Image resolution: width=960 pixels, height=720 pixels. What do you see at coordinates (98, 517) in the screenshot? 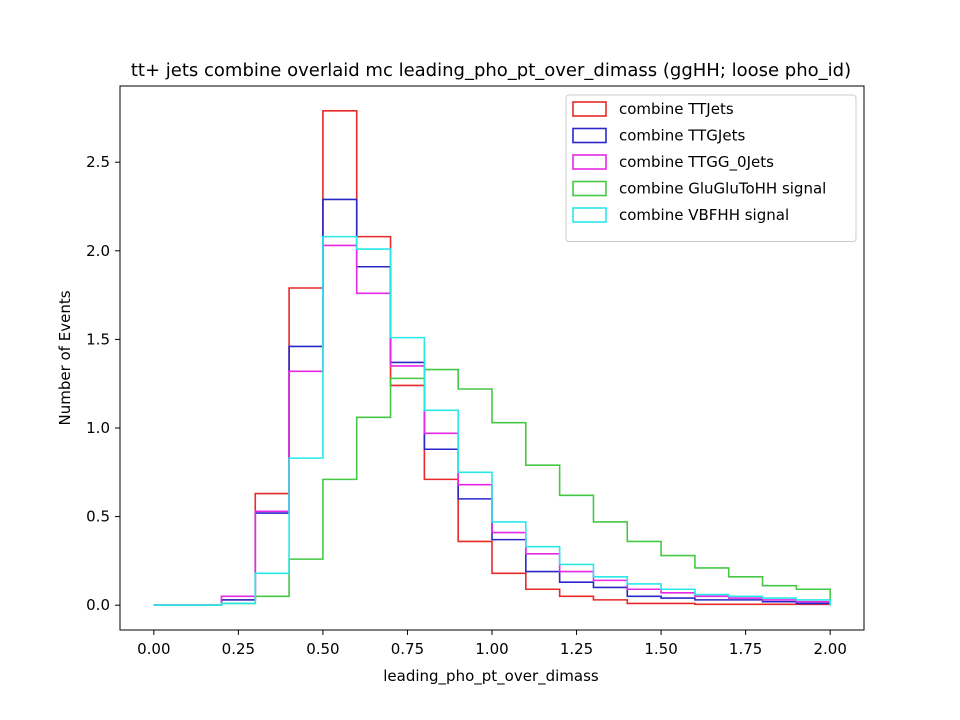
I see `y-tick-label: 0.5` at bounding box center [98, 517].